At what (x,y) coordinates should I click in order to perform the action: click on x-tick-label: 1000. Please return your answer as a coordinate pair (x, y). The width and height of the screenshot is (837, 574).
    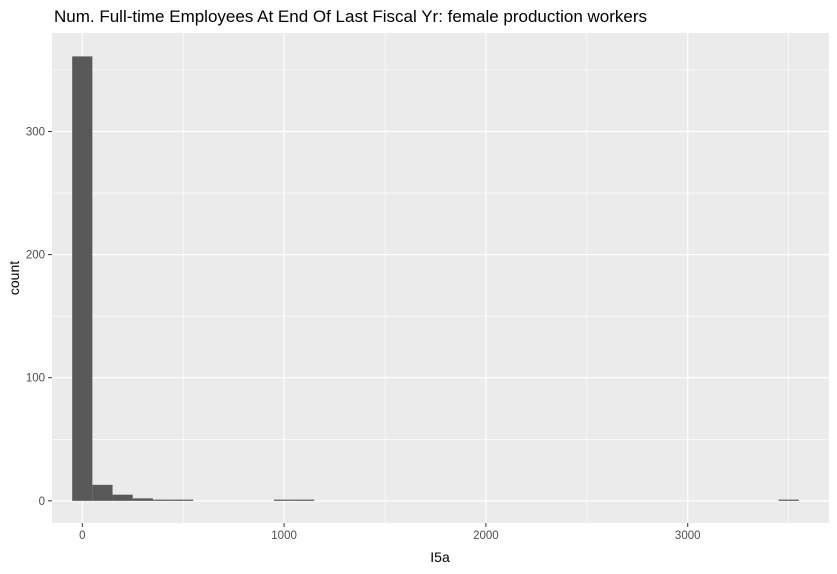
    Looking at the image, I should click on (284, 536).